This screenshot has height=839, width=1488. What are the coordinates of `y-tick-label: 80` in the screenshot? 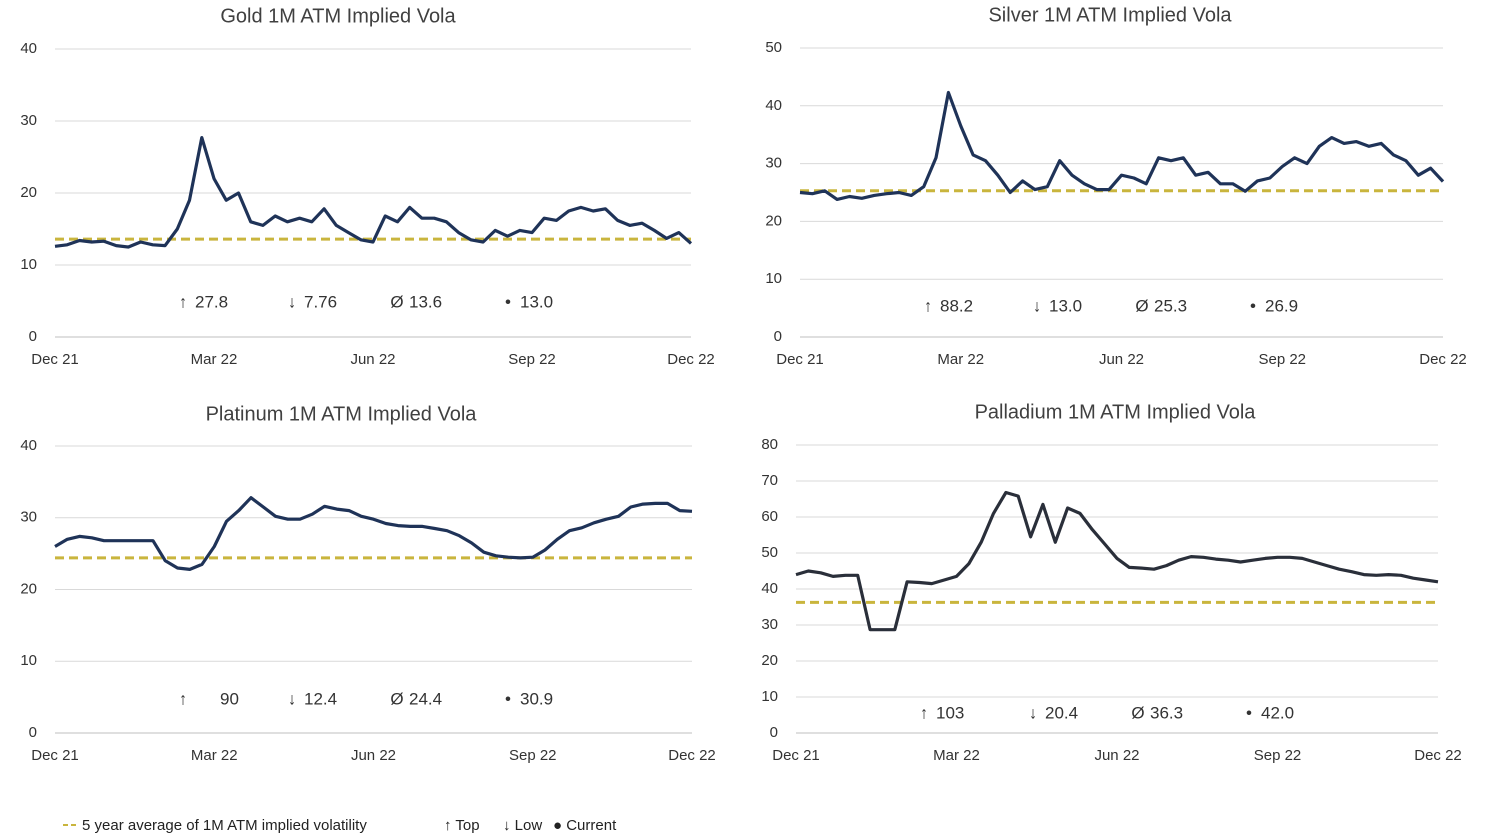 It's located at (769, 444).